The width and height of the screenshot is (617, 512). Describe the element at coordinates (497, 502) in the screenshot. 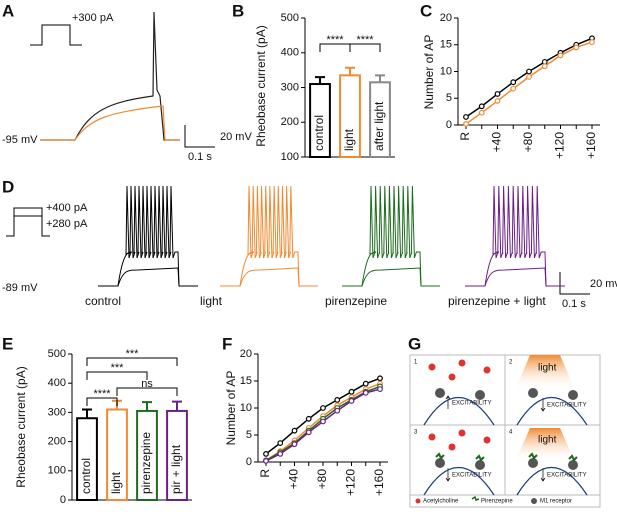

I see `legend-label: Pirenzepine` at that location.